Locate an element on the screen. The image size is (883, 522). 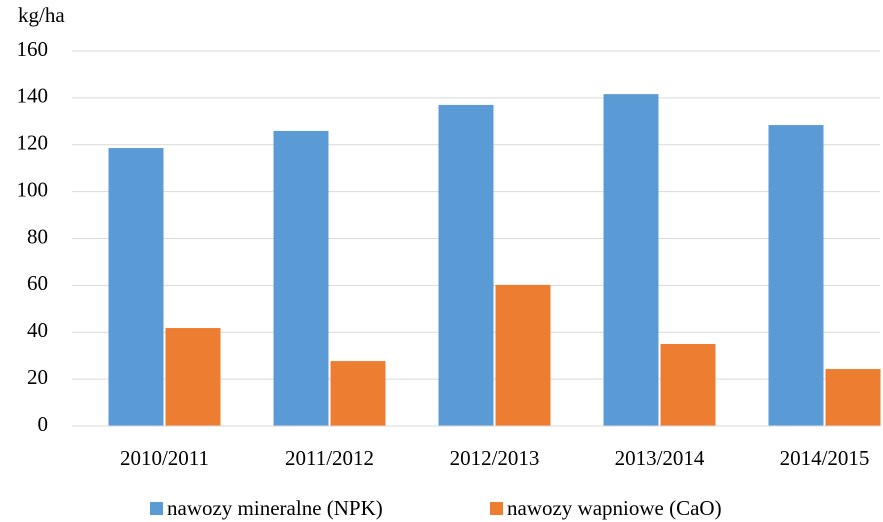
x-tick-label: 2012/2013 is located at coordinates (495, 458).